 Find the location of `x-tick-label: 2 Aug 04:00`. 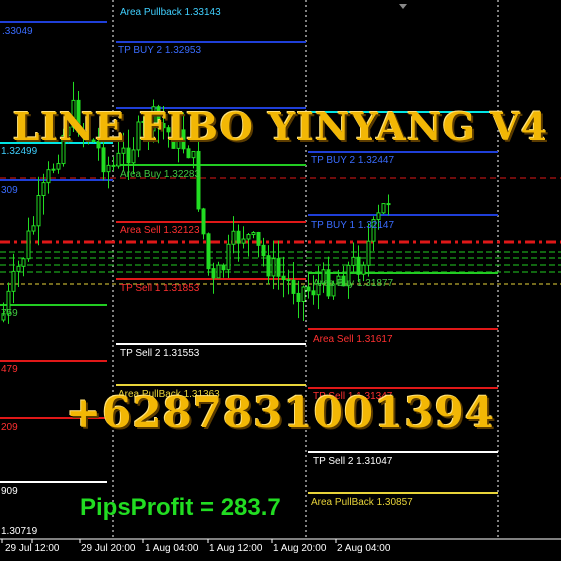

x-tick-label: 2 Aug 04:00 is located at coordinates (364, 548).